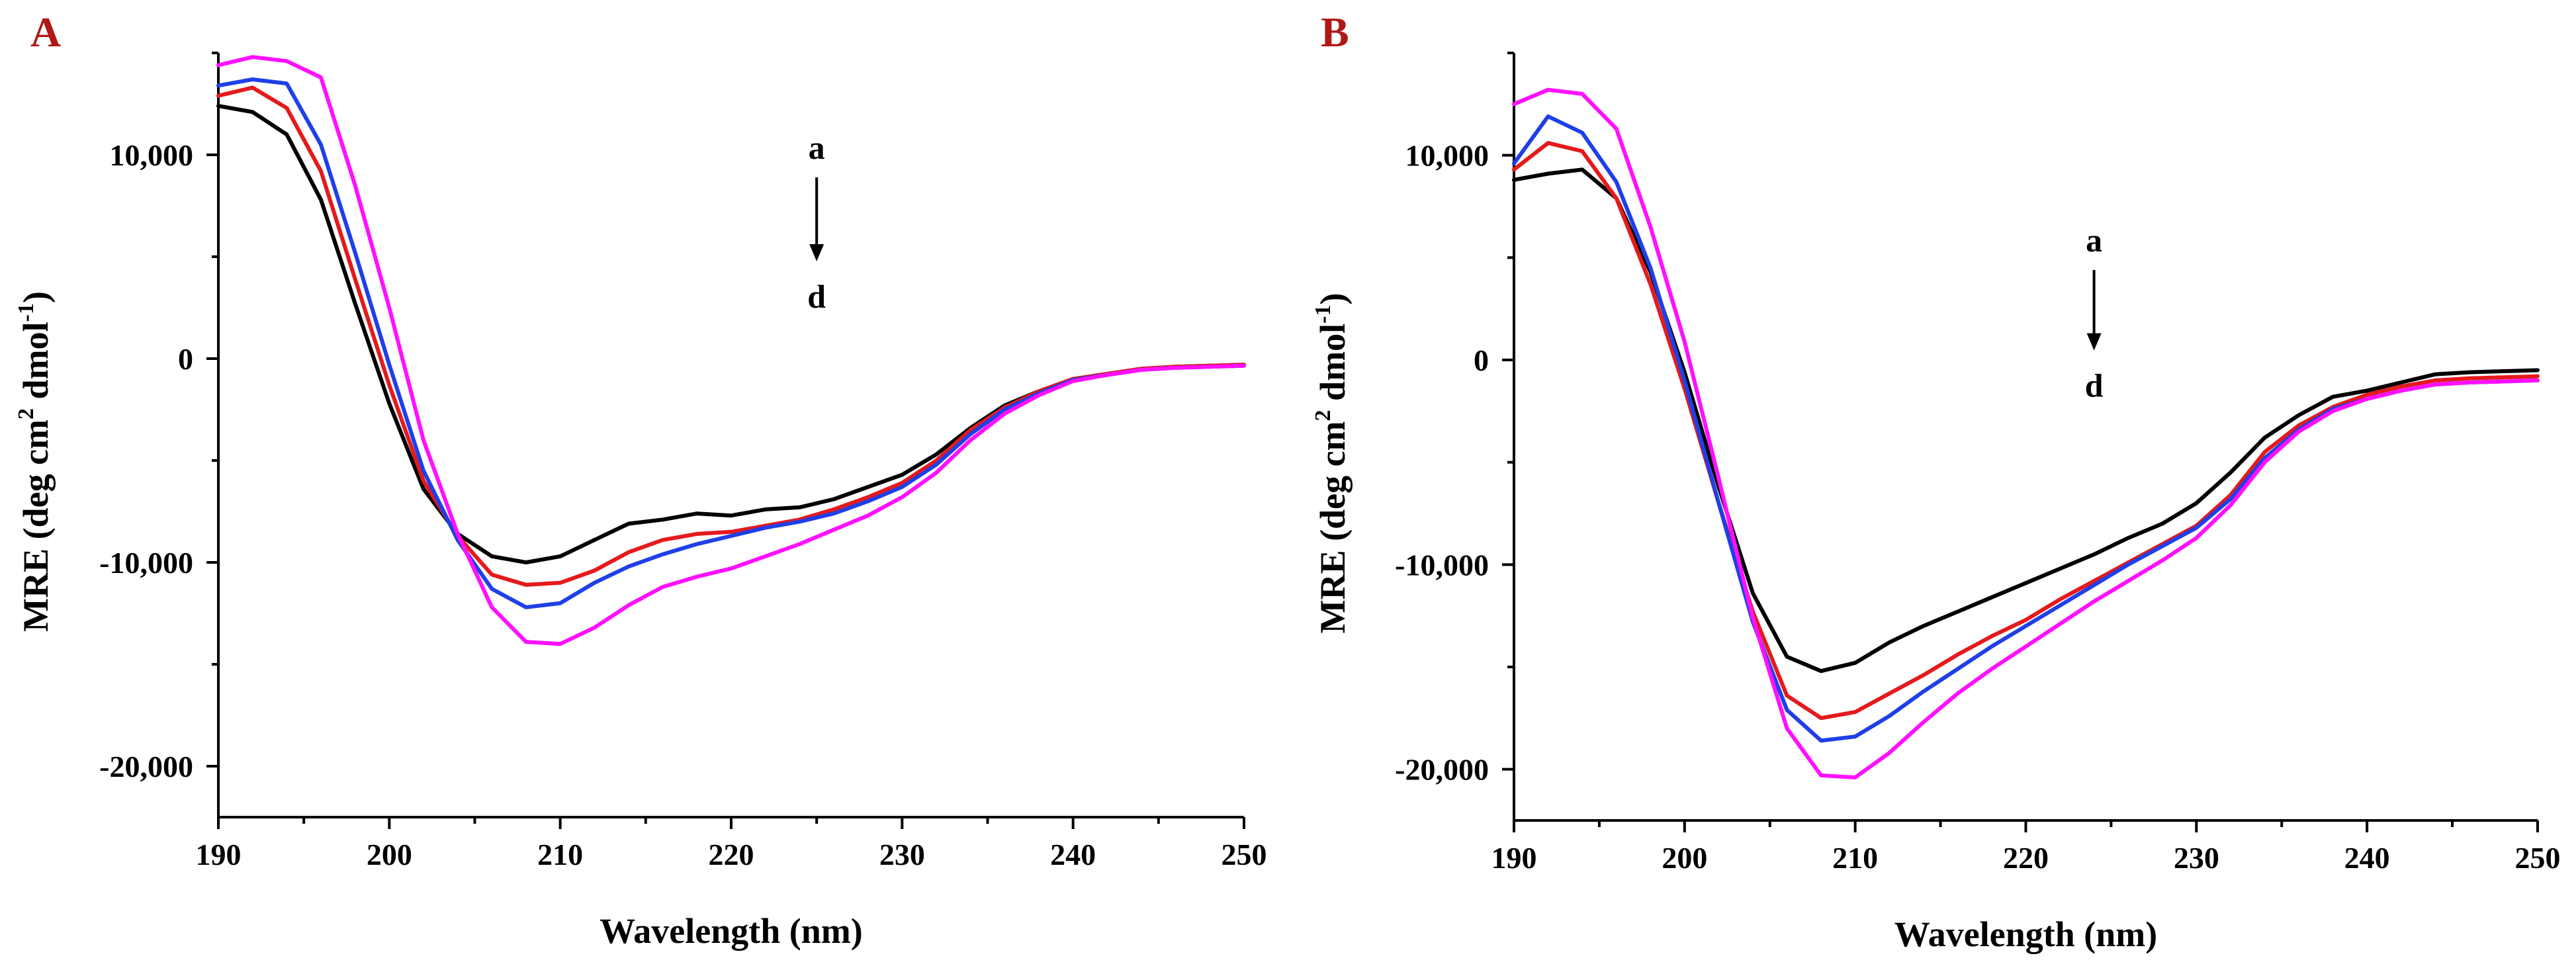 The width and height of the screenshot is (2576, 968). What do you see at coordinates (146, 766) in the screenshot?
I see `panel-a-y-tick-label: -20,000` at bounding box center [146, 766].